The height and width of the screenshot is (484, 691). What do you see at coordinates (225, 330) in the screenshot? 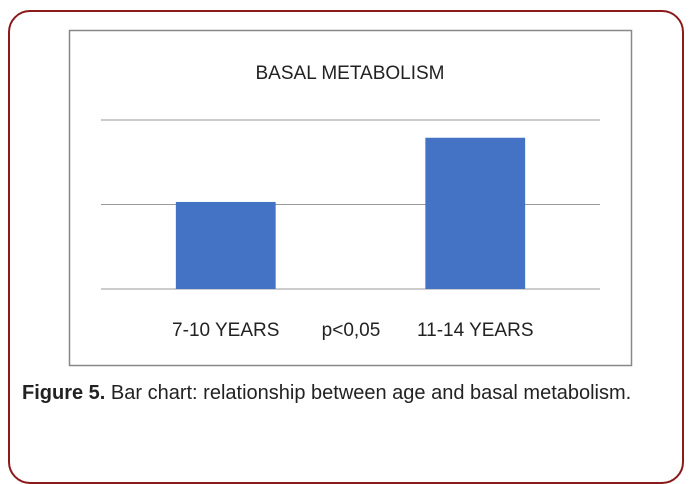
I see `x-tick-label: 7-10 YEARS` at bounding box center [225, 330].